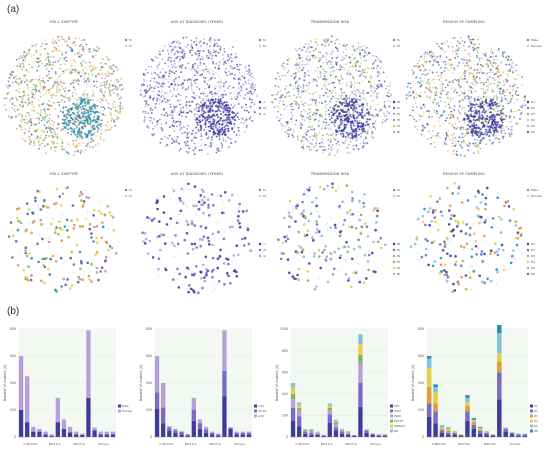 The height and width of the screenshot is (461, 550). Describe the element at coordinates (168, 86) in the screenshot. I see `network-cluster-outline` at that location.